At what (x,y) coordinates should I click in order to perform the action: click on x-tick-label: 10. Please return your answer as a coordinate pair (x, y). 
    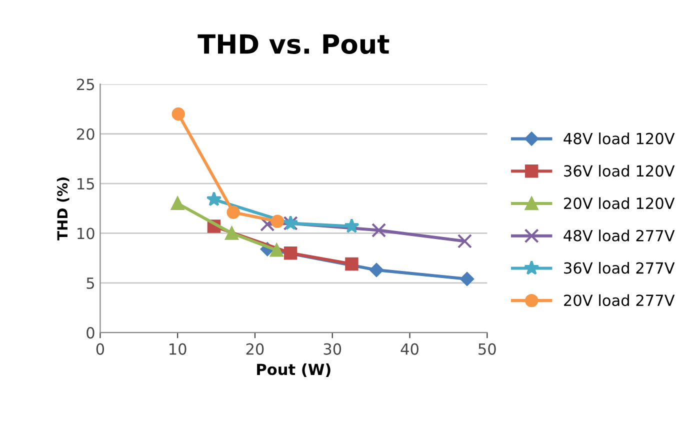
    Looking at the image, I should click on (178, 349).